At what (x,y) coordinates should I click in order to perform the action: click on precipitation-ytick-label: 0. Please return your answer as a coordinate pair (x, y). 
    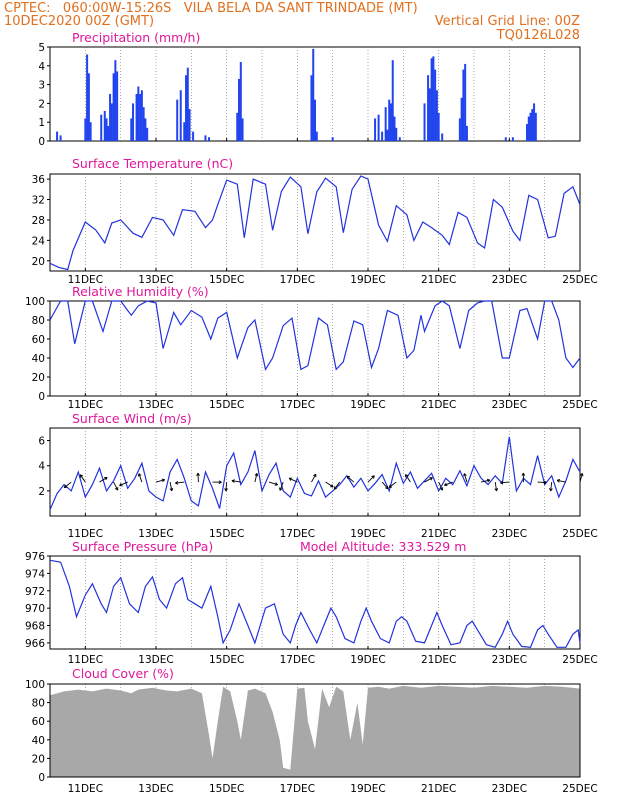
    Looking at the image, I should click on (41, 142).